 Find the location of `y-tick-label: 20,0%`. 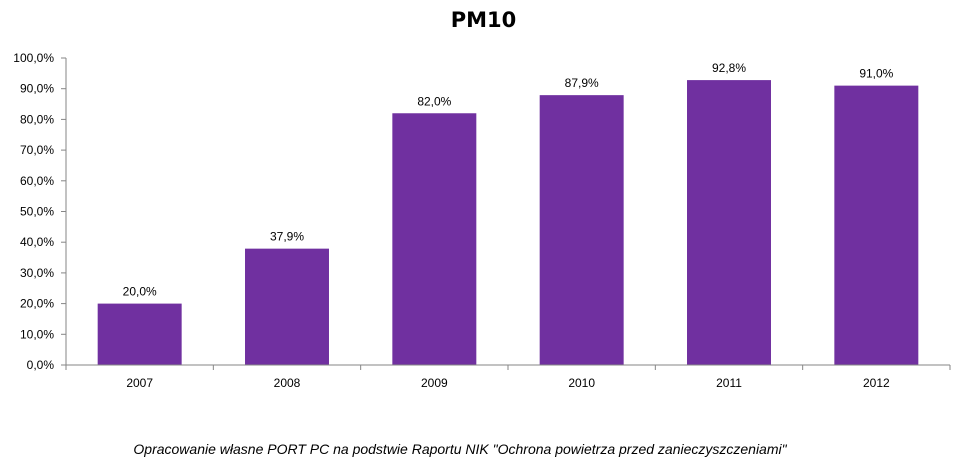

y-tick-label: 20,0% is located at coordinates (37, 304).